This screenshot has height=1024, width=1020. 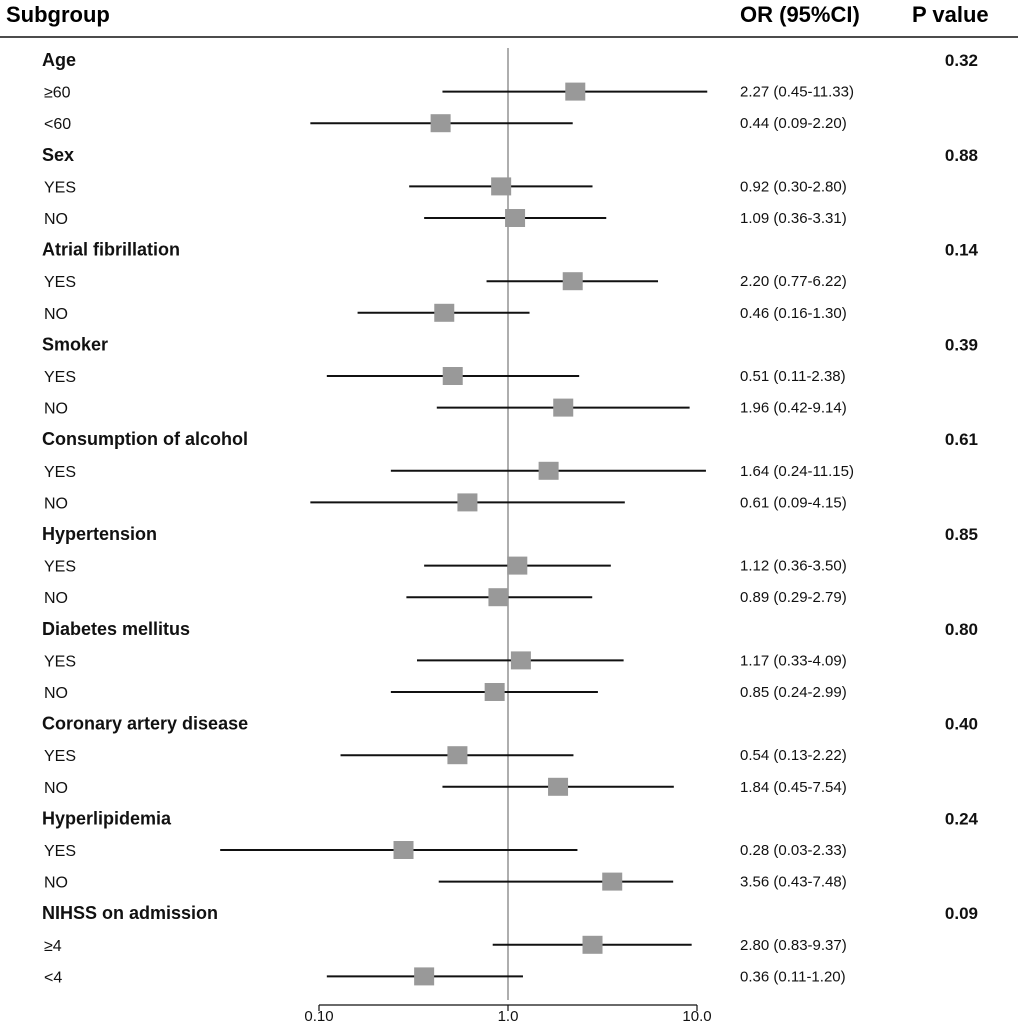 I want to click on group-label: Sex, so click(x=58, y=155).